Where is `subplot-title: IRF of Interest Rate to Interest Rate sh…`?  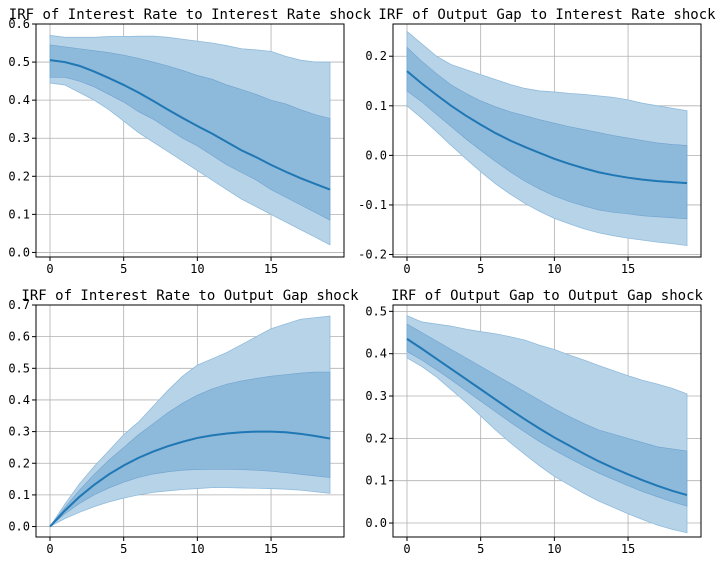
subplot-title: IRF of Interest Rate to Interest Rate sh… is located at coordinates (190, 15).